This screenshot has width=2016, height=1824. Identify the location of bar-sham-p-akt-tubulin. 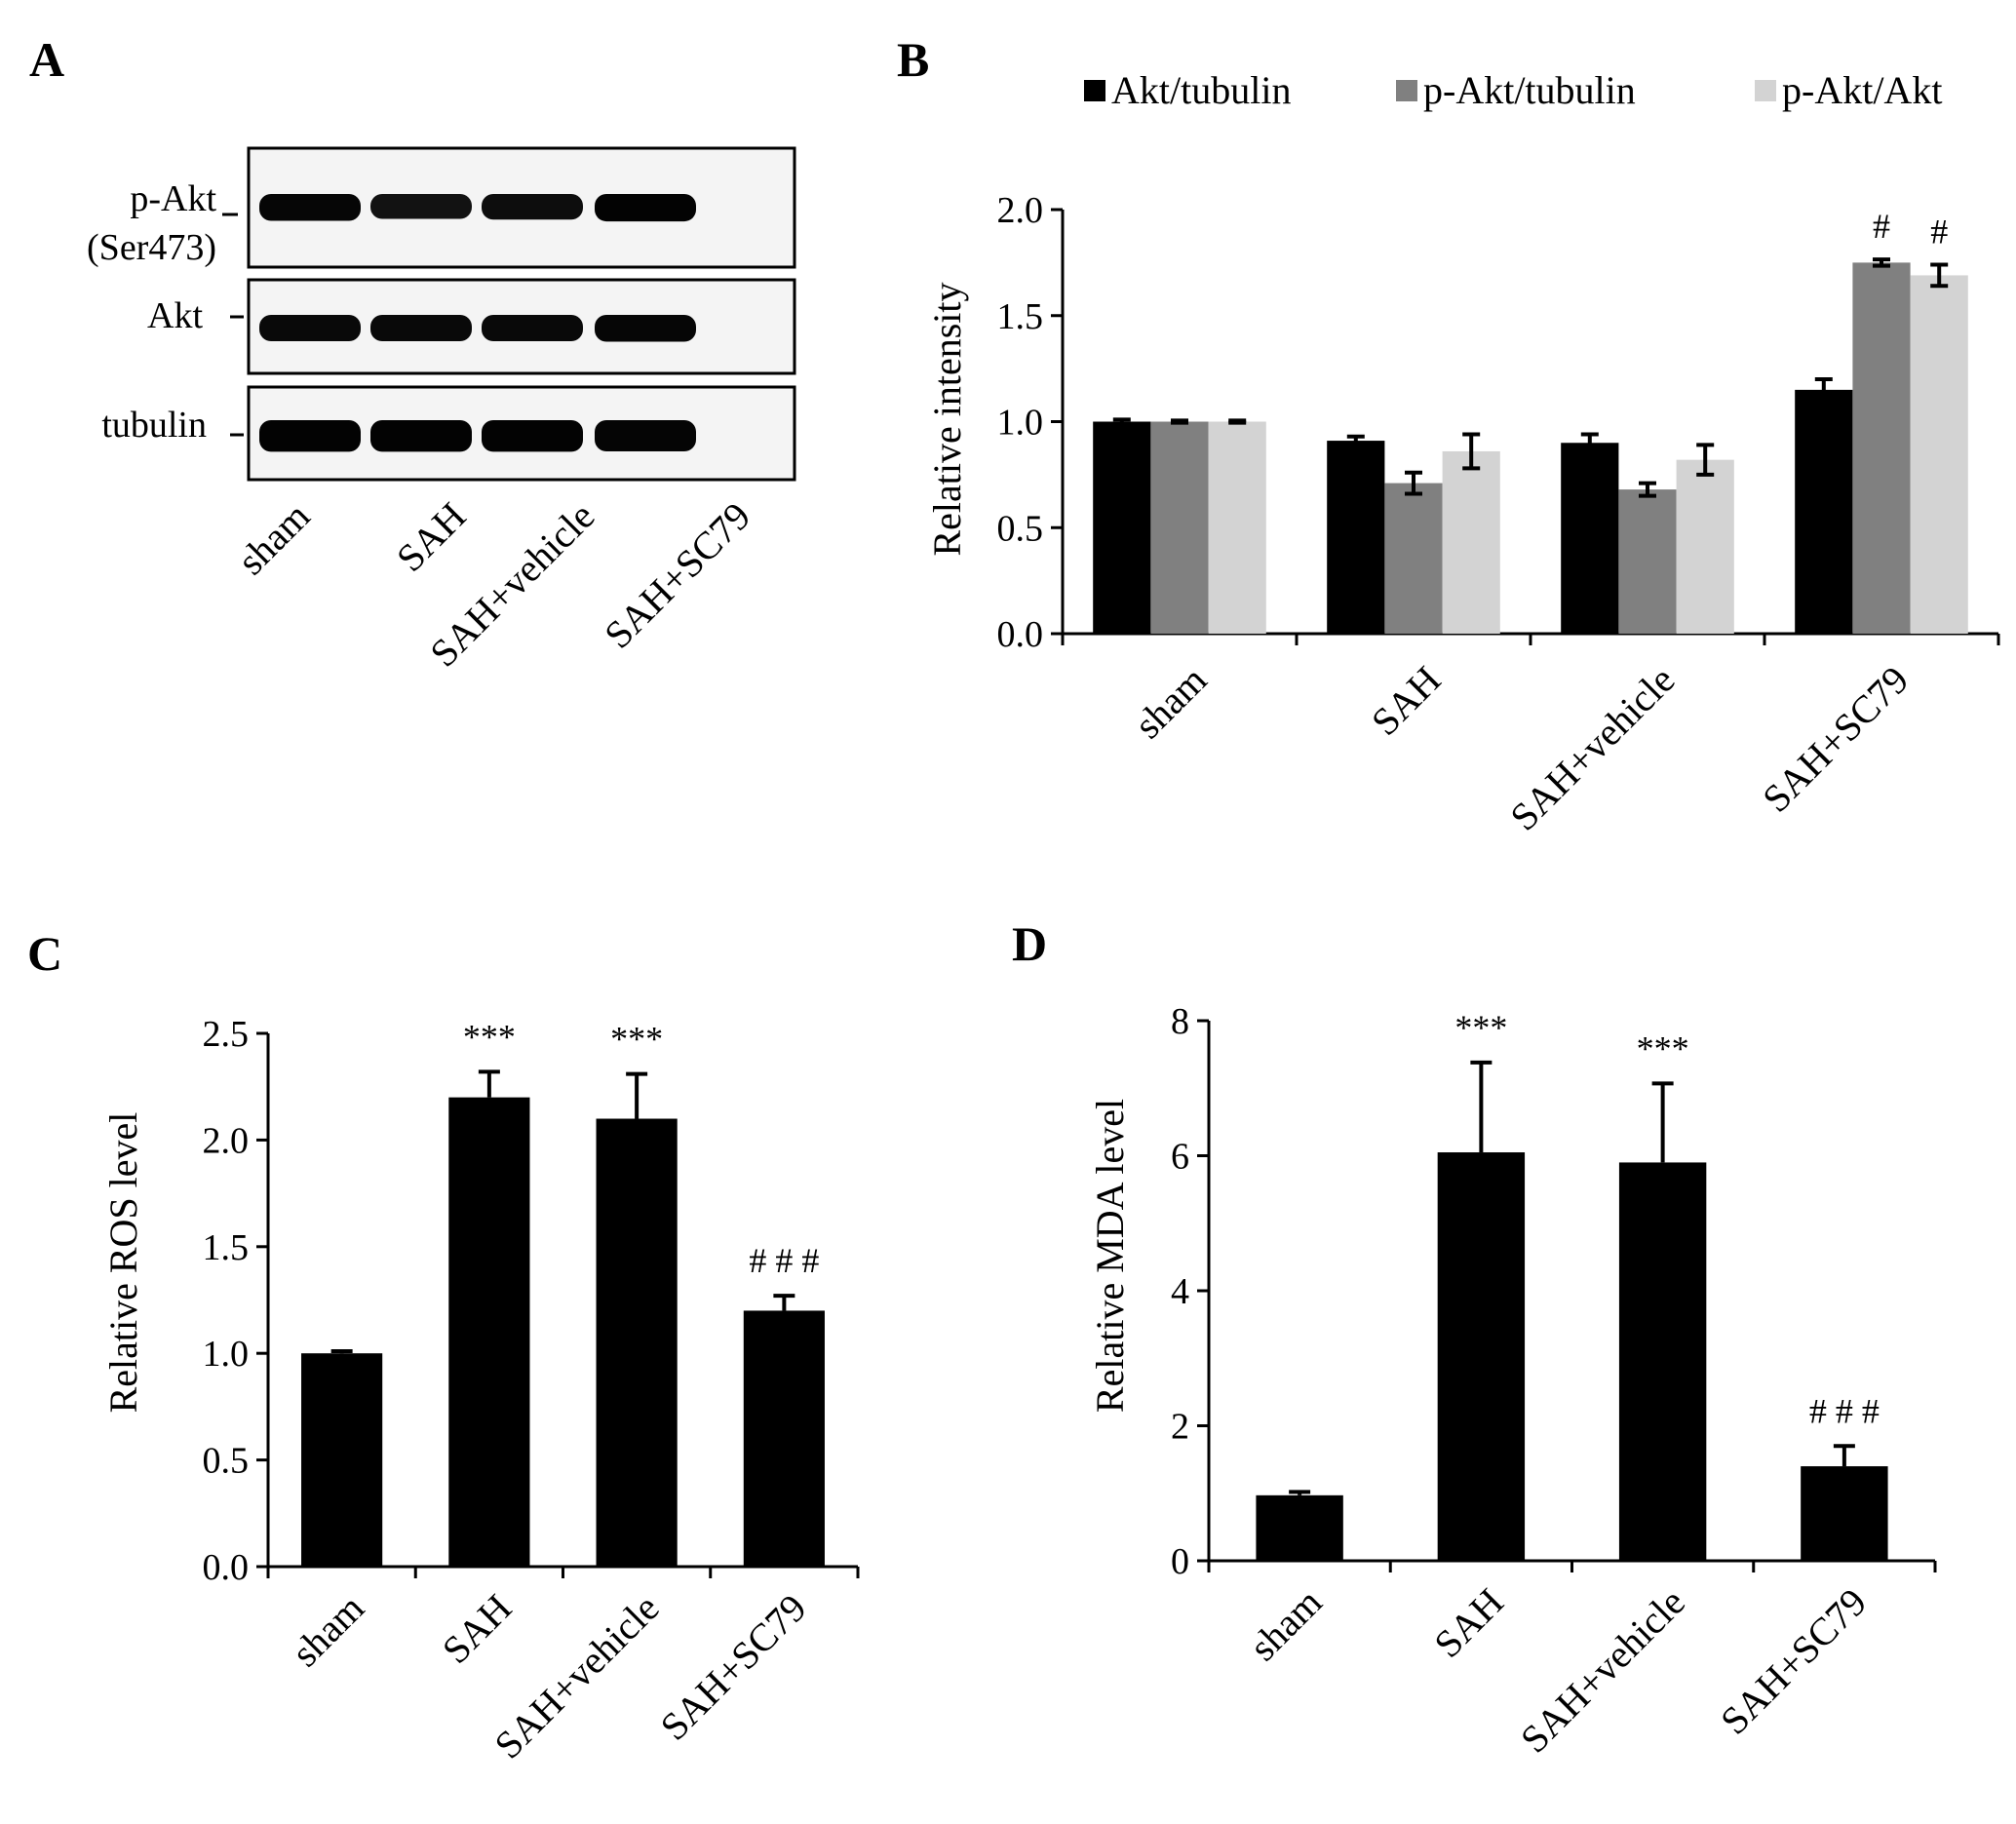
(1179, 527).